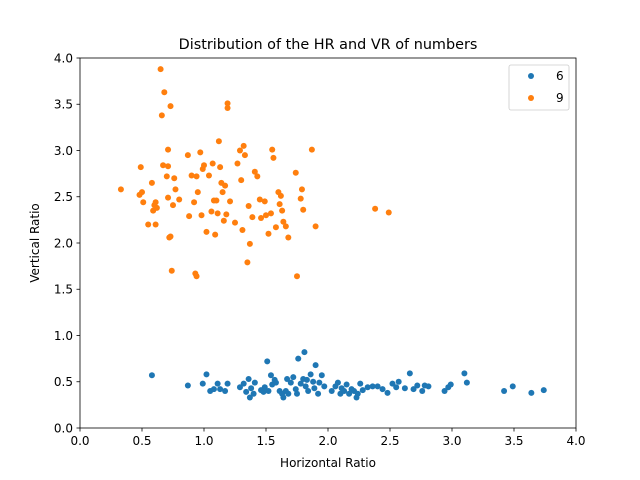 This screenshot has height=480, width=640. What do you see at coordinates (63, 151) in the screenshot?
I see `y-tick-label: 3.0` at bounding box center [63, 151].